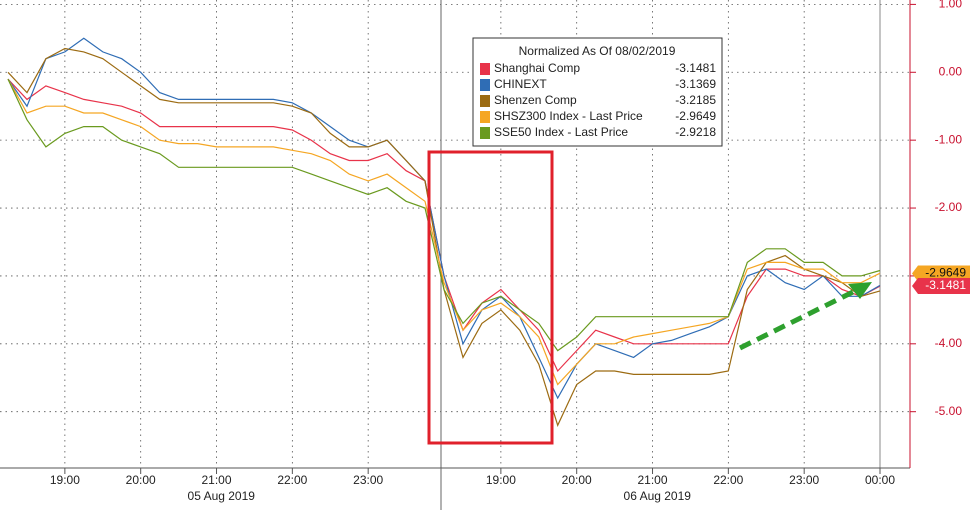 The image size is (976, 510). What do you see at coordinates (949, 343) in the screenshot?
I see `y-tick-label: -4.00` at bounding box center [949, 343].